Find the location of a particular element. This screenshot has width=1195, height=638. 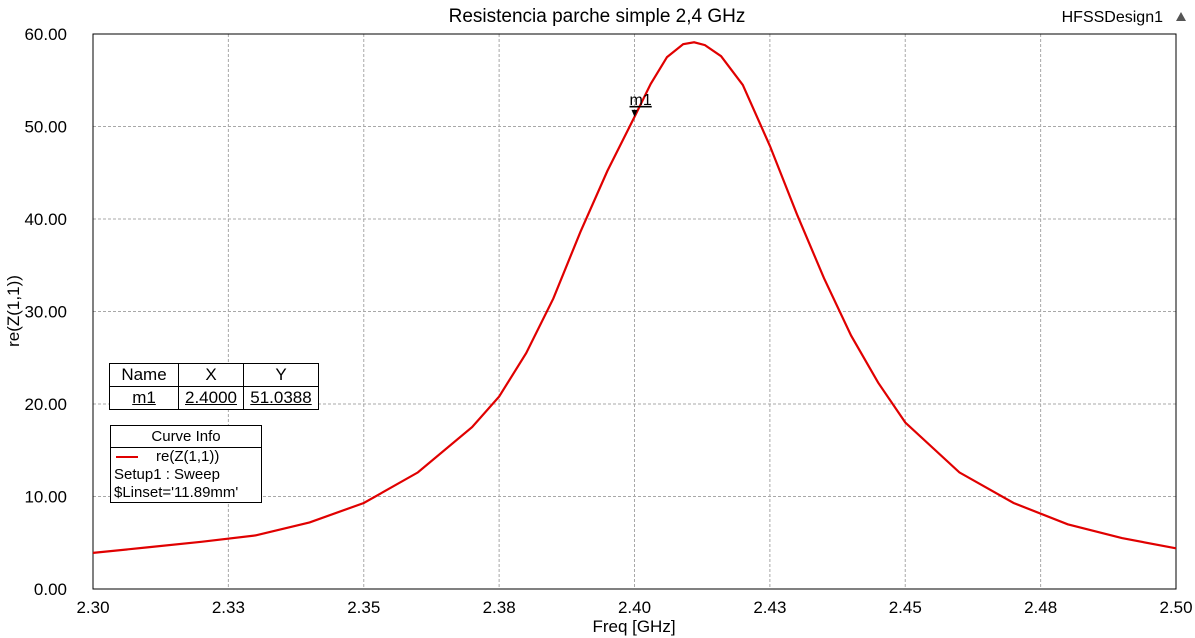

y-tick-label: 20.00 is located at coordinates (45, 404).